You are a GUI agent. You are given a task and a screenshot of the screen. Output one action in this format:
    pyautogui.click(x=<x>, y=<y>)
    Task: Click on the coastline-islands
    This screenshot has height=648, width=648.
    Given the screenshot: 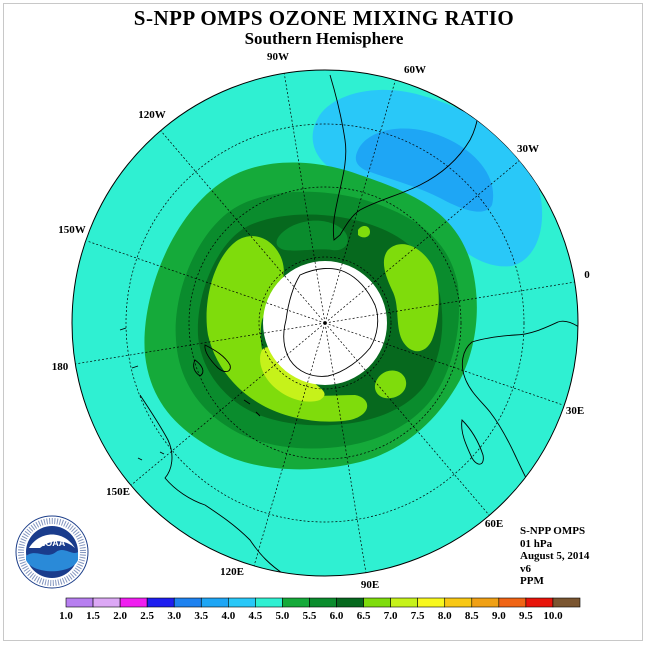 What is the action you would take?
    pyautogui.click(x=190, y=394)
    